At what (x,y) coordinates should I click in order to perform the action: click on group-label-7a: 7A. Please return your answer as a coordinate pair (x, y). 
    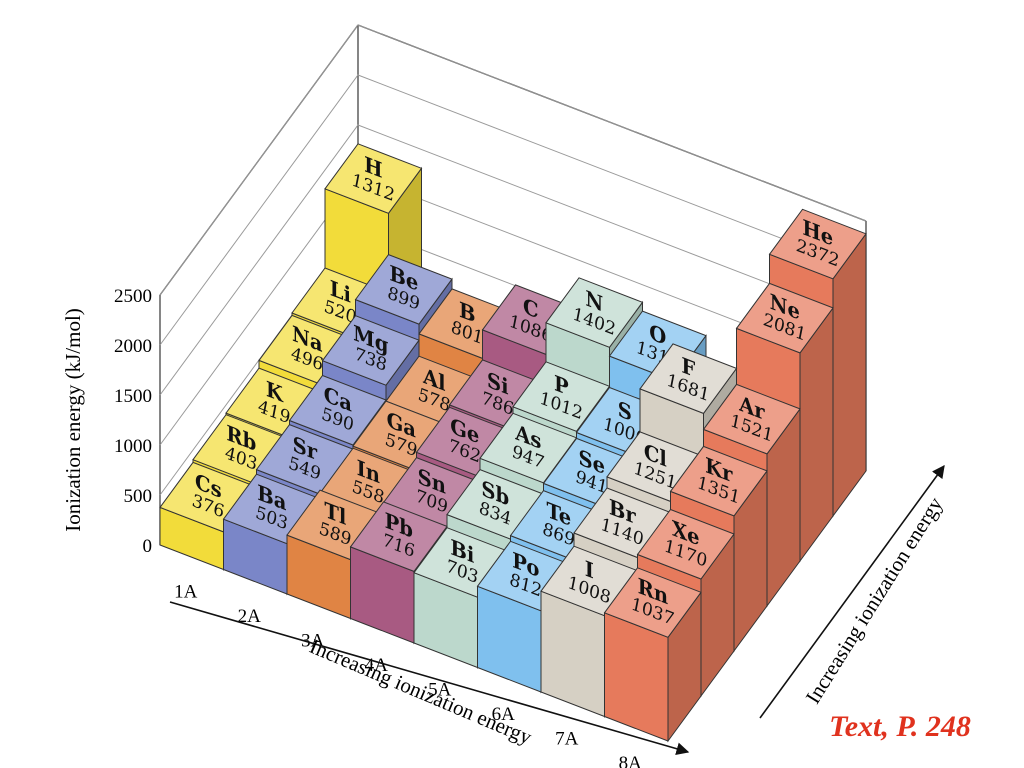
    Looking at the image, I should click on (567, 738).